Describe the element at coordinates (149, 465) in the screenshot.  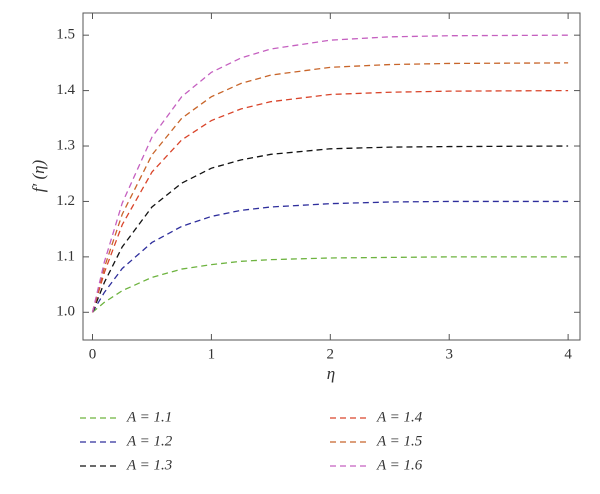
I see `legend-label: A = 1.3` at that location.